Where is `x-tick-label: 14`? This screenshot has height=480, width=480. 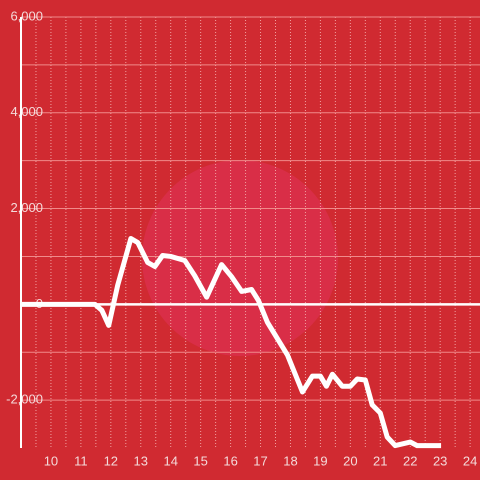
x-tick-label: 14 is located at coordinates (170, 460).